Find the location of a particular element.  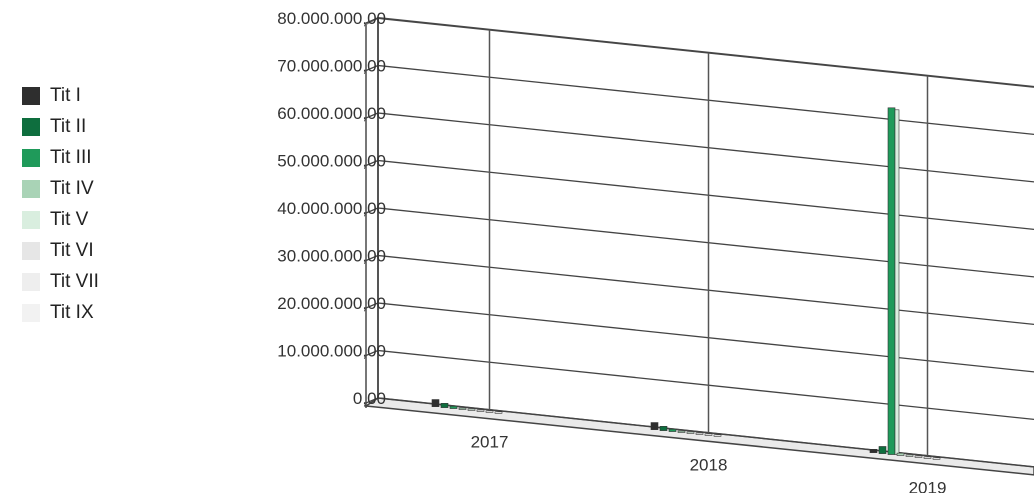

bar-side is located at coordinates (897, 282).